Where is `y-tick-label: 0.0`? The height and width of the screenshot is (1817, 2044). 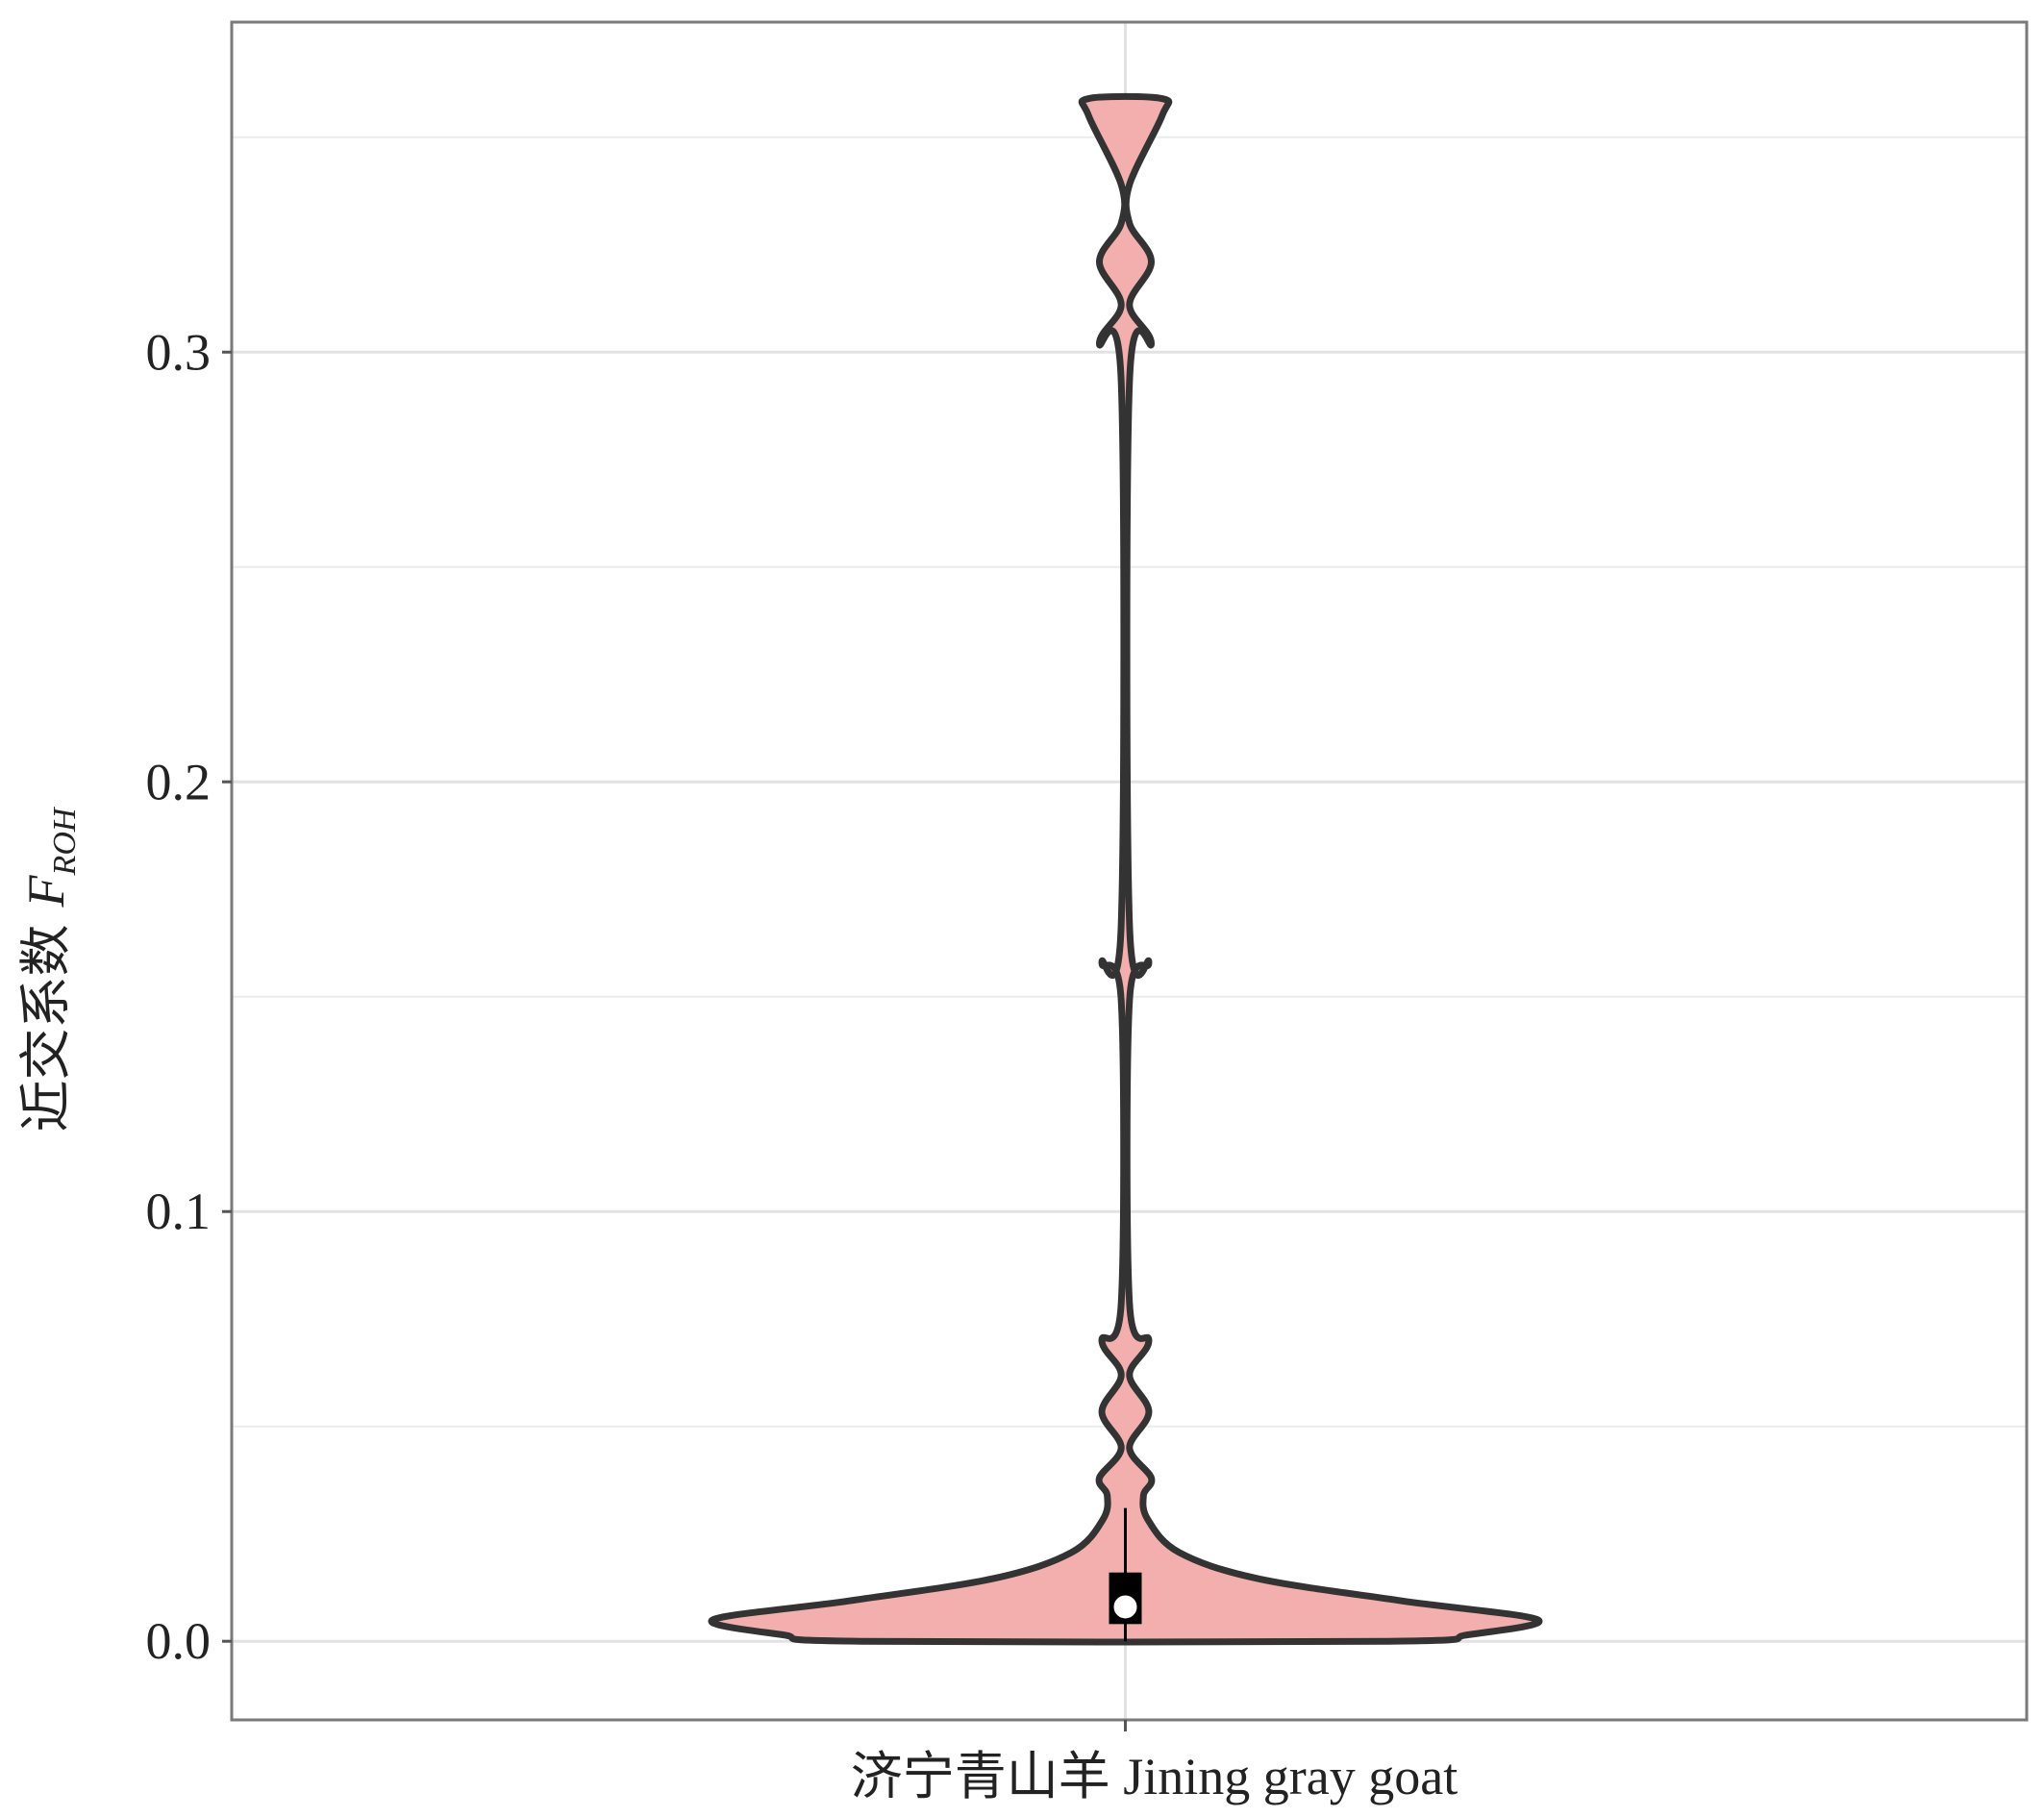
y-tick-label: 0.0 is located at coordinates (179, 1641).